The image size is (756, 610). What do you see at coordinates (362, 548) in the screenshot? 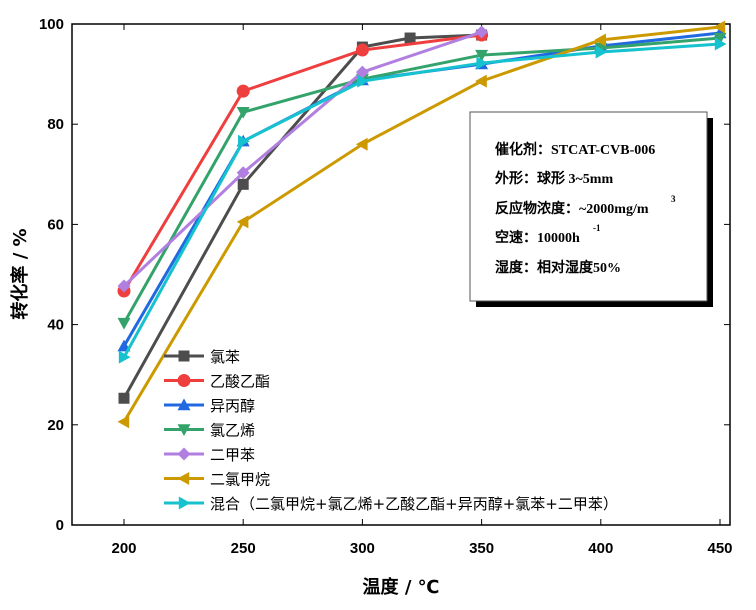
I see `x-tick-label: 300` at bounding box center [362, 548].